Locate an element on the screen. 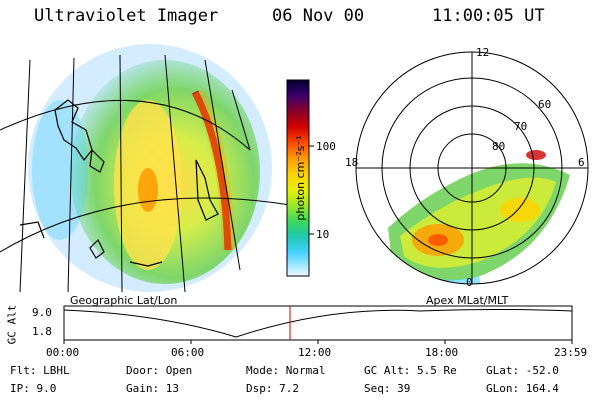  mlt-label-0: 0 is located at coordinates (469, 282).